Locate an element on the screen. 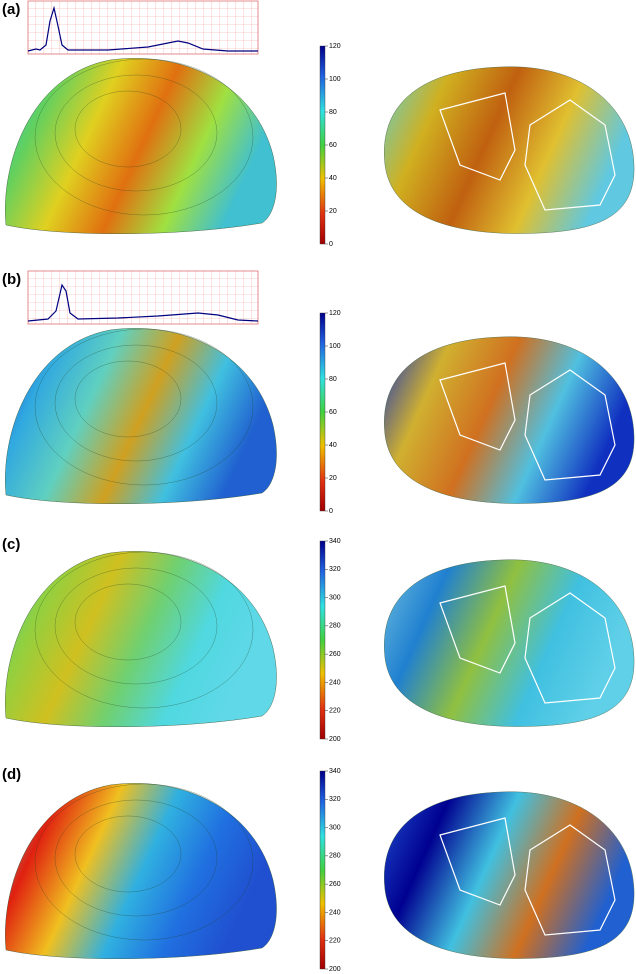 Image resolution: width=636 pixels, height=974 pixels. panel-label: (b) is located at coordinates (11, 279).